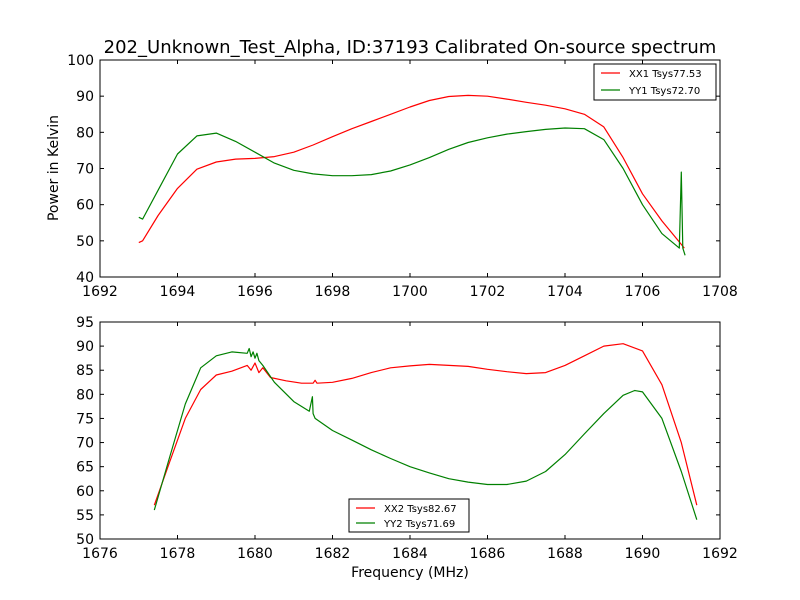 The image size is (800, 600). Describe the element at coordinates (255, 292) in the screenshot. I see `top-x-tick-label: 1696` at that location.